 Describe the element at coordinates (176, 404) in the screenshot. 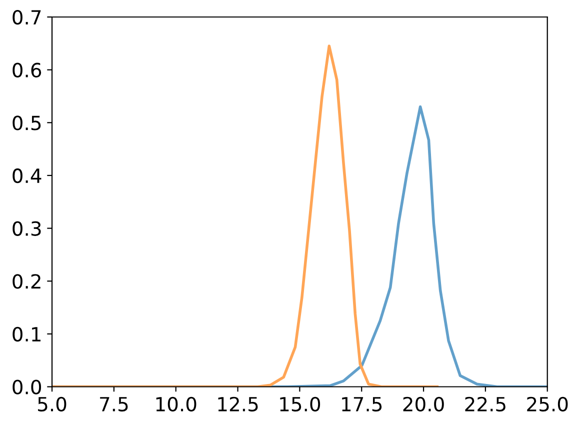

I see `x-tick-label: 10.0` at that location.